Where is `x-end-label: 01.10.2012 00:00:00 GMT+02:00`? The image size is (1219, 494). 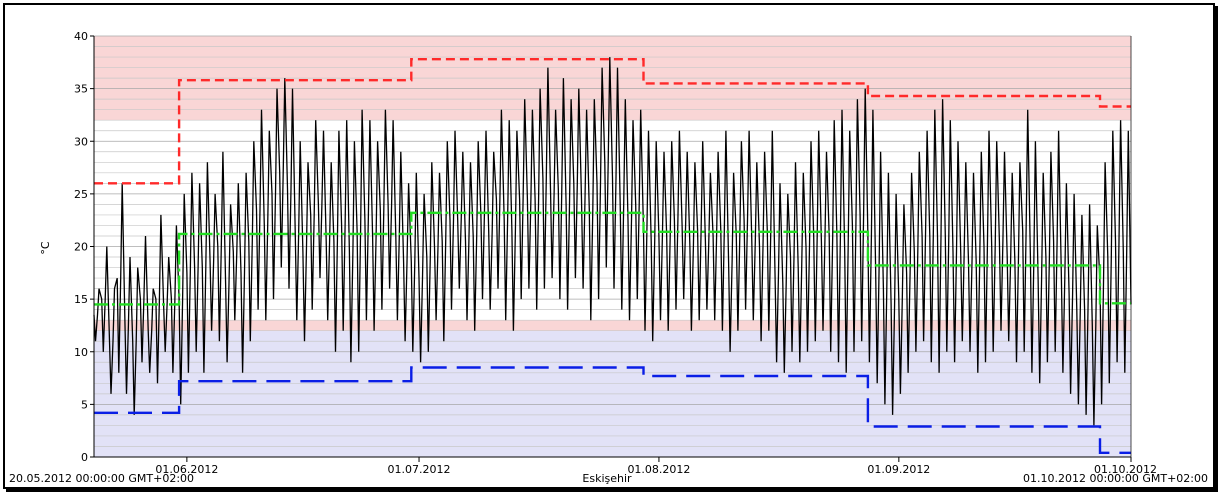
x-end-label: 01.10.2012 00:00:00 GMT+02:00 is located at coordinates (1115, 478).